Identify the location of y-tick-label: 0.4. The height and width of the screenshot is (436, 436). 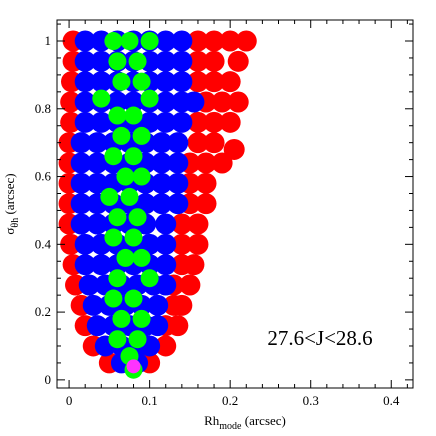
(43, 243).